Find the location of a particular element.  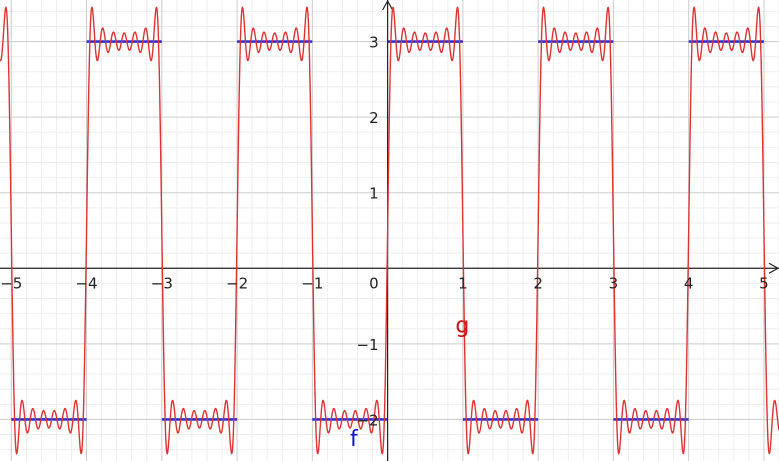

x-tick-label: 1 is located at coordinates (463, 283).